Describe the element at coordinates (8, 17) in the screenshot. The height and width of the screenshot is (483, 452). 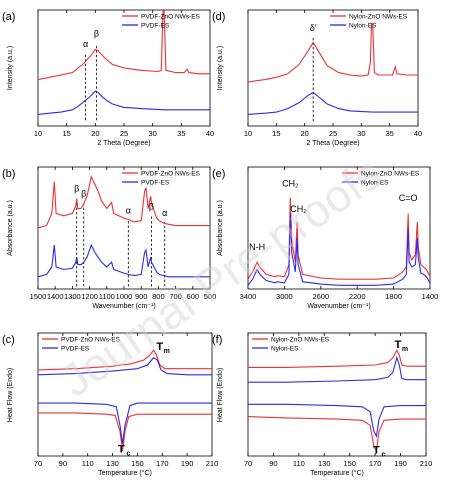
I see `panel-label: (a)` at that location.